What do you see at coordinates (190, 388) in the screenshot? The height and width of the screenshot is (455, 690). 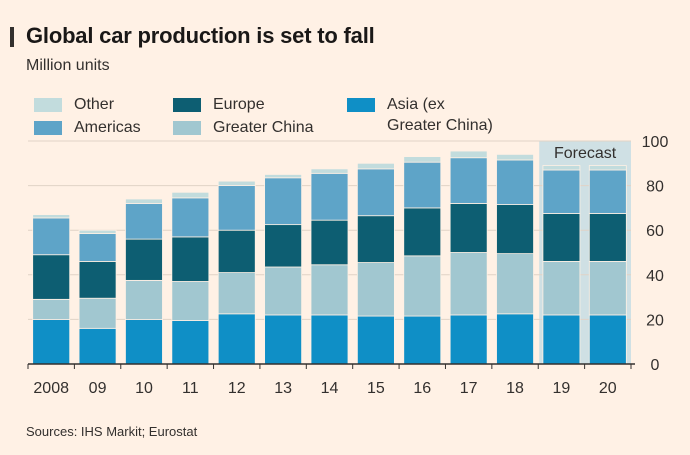 I see `x-tick-label: 11` at bounding box center [190, 388].